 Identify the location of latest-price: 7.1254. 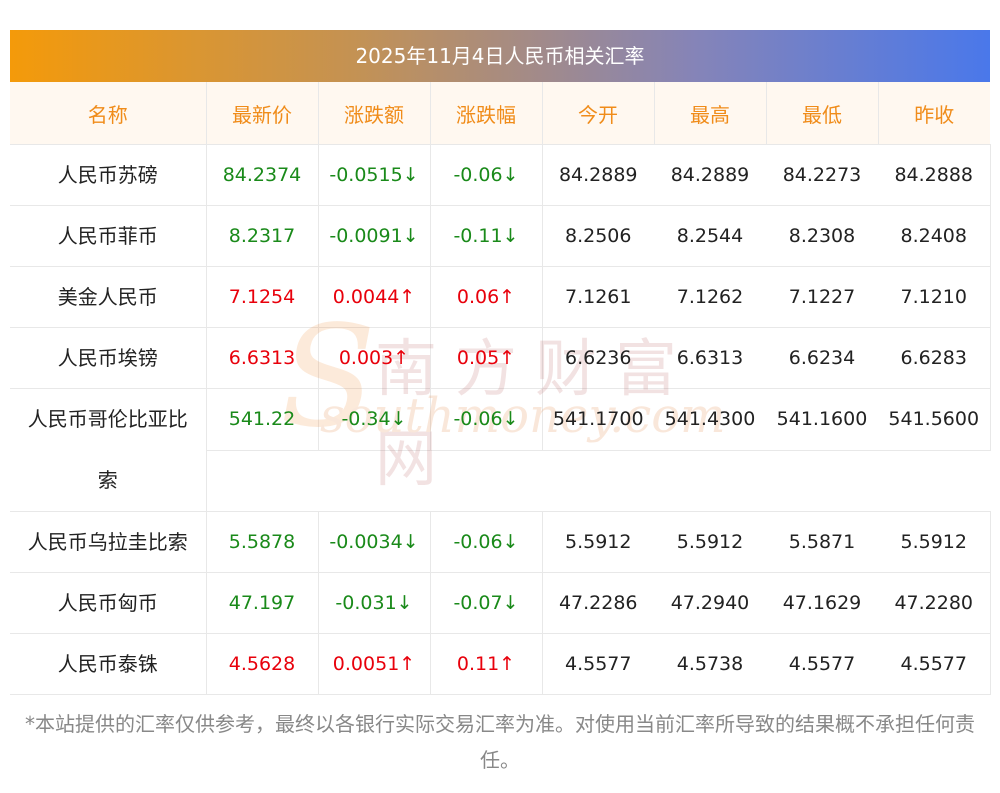
(262, 297).